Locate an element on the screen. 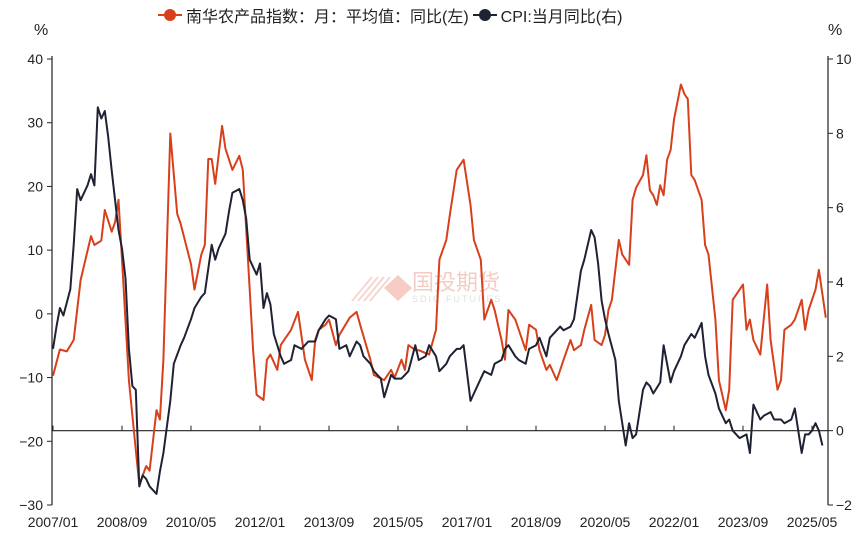 This screenshot has height=540, width=860. left-y-tick-label: 20 is located at coordinates (35, 186).